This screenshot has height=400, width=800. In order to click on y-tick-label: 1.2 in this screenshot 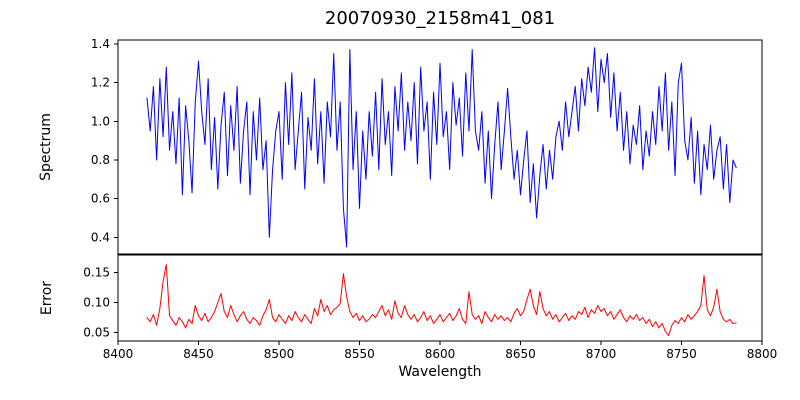, I will do `click(100, 83)`.